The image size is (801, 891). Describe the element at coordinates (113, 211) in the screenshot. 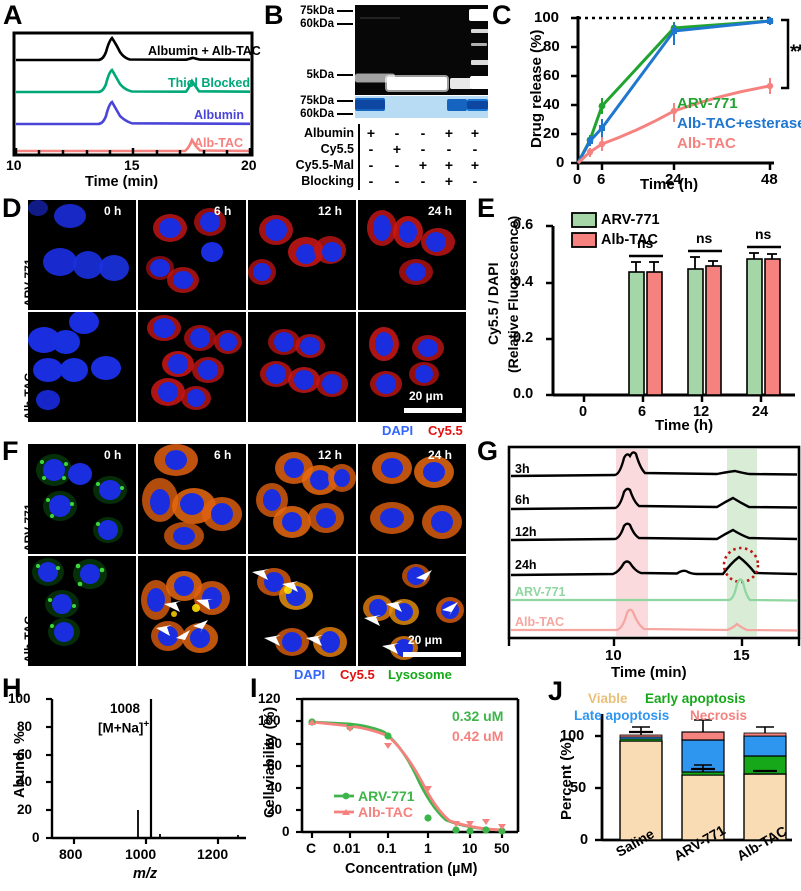

I see `panel-d-col-label-0h: 0 h` at that location.